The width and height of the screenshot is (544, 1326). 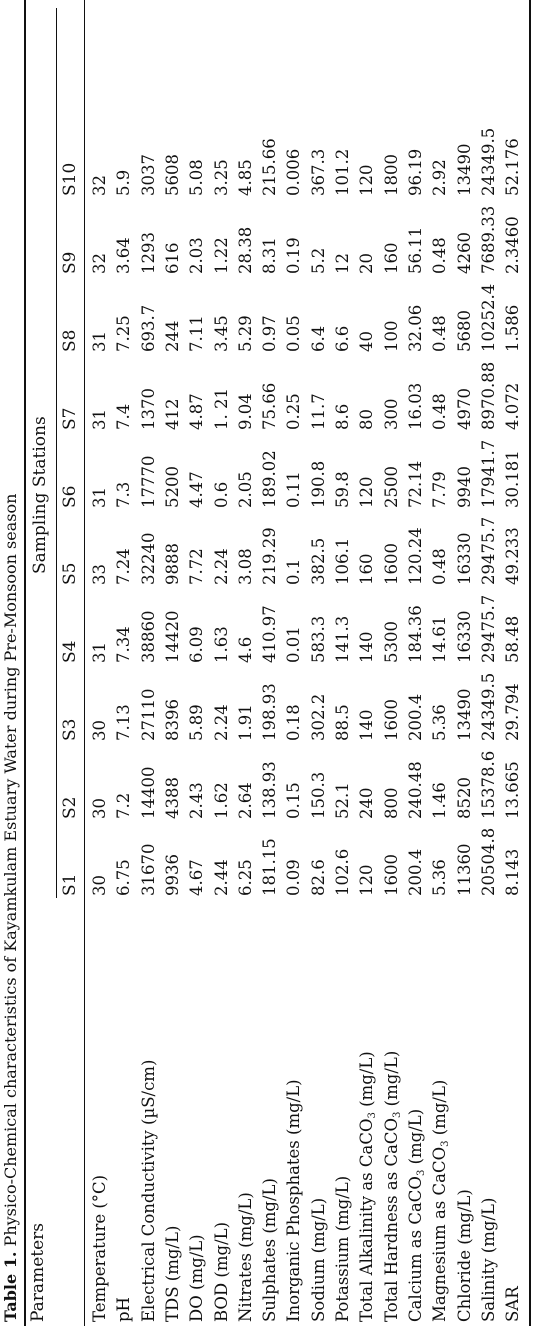 I want to click on table-cell: 9.04, so click(x=245, y=411).